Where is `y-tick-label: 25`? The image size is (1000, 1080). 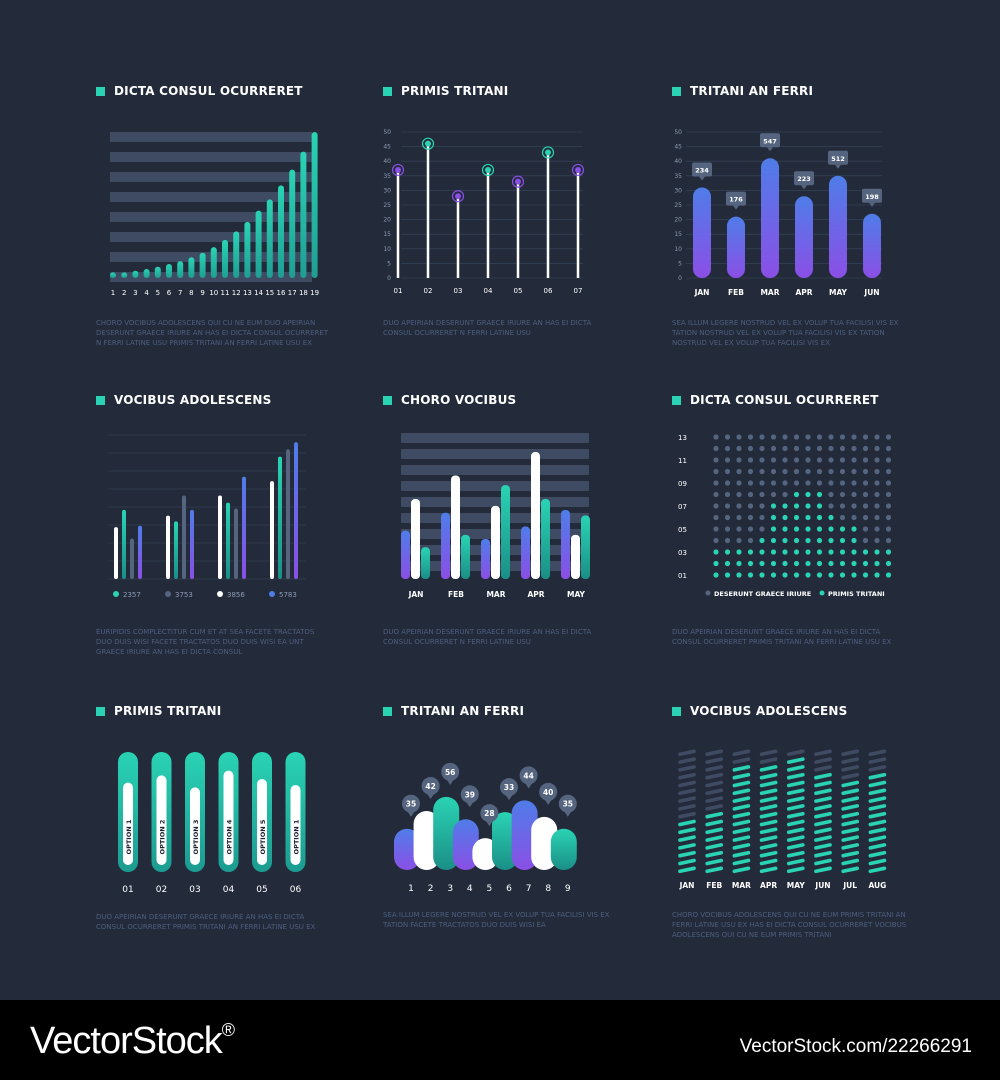 y-tick-label: 25 is located at coordinates (678, 205).